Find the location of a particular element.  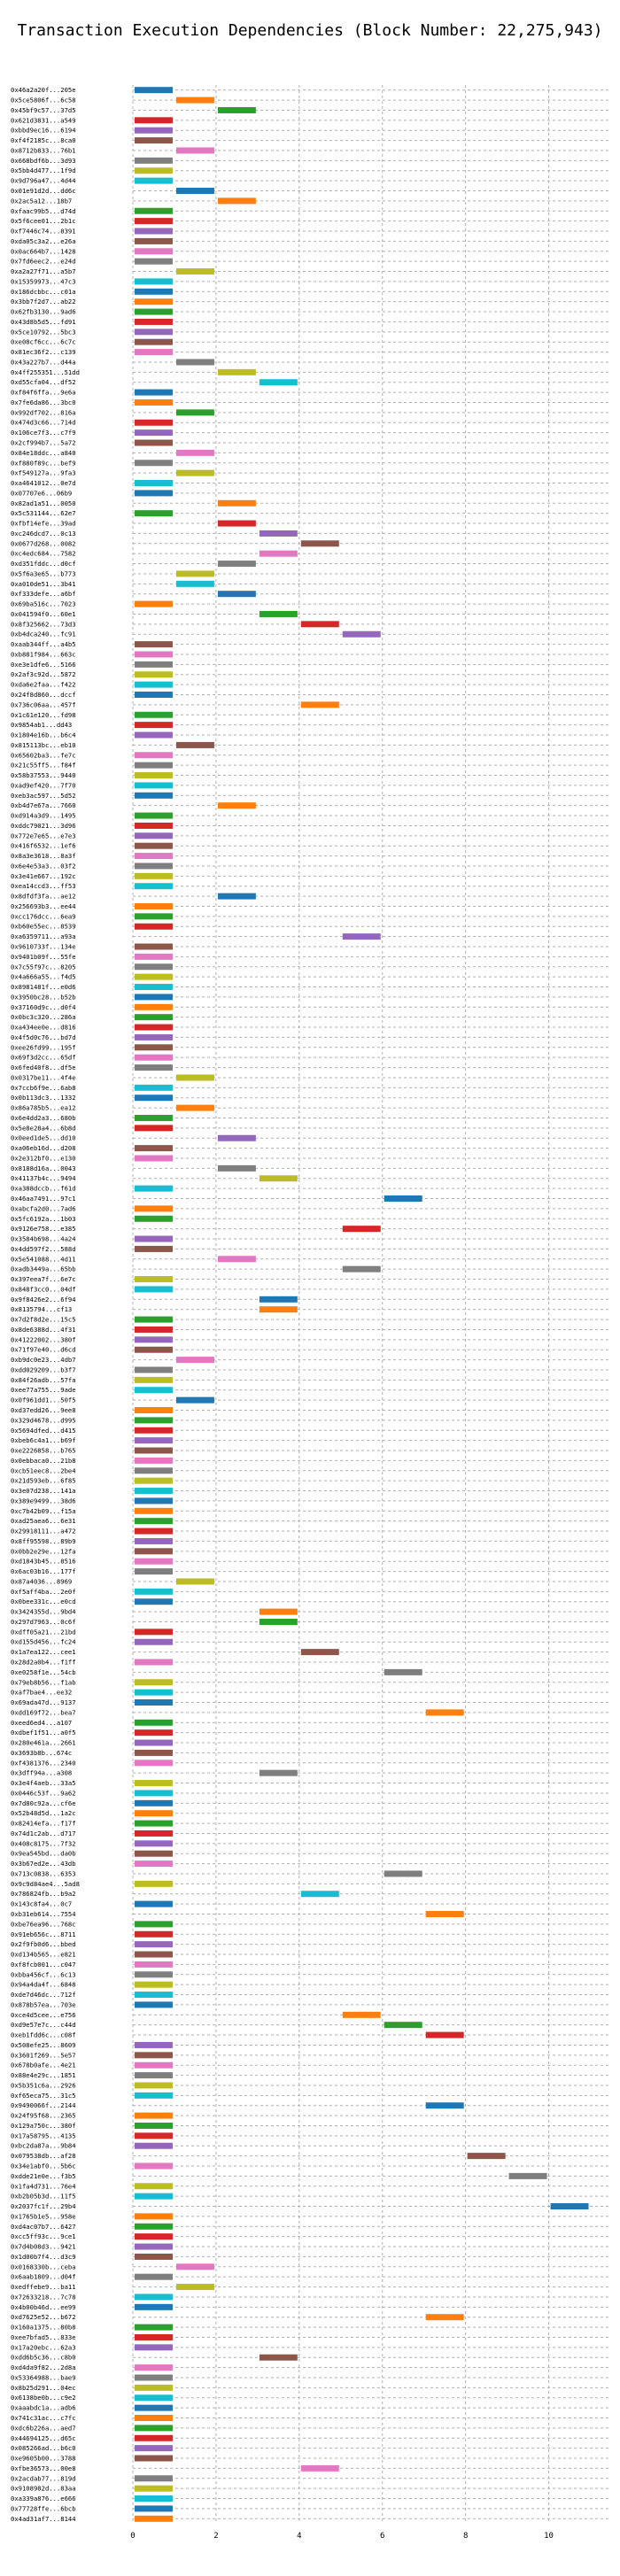

transaction-label: 0x8ff95598...89b9 is located at coordinates (43, 1541).